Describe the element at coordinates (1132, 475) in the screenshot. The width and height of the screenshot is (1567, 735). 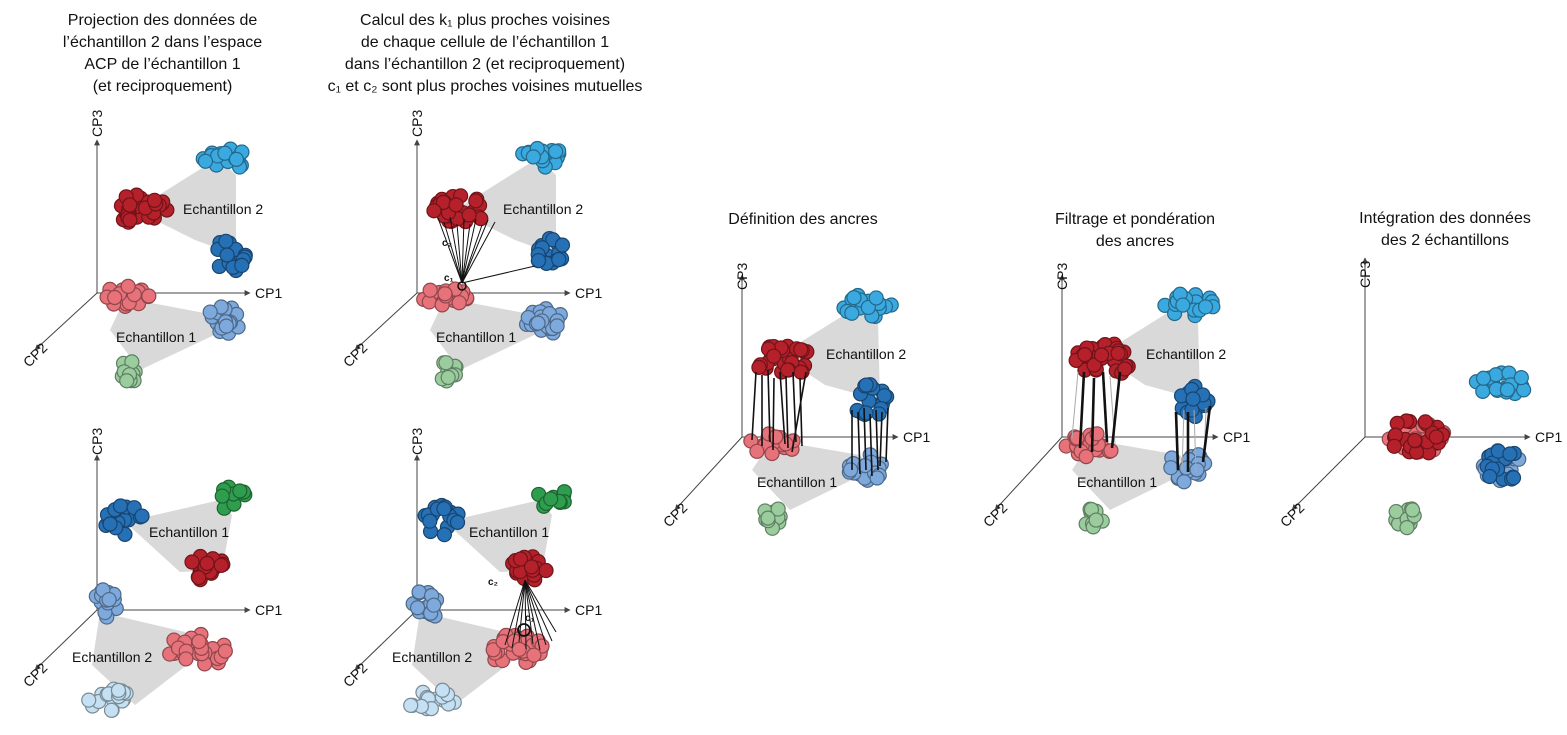
I see `region-sample1` at that location.